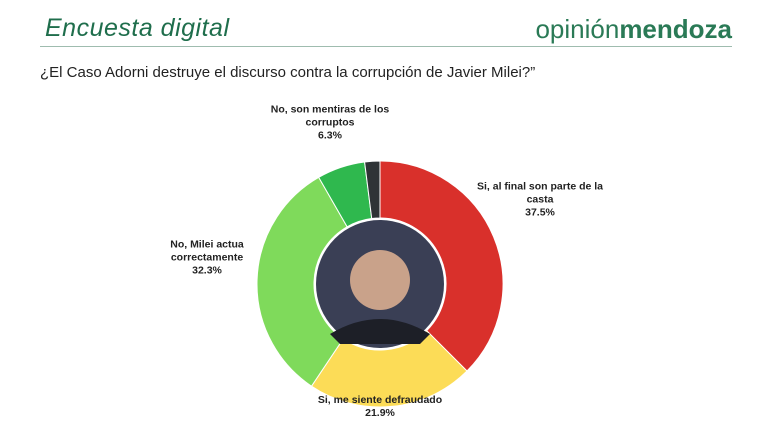  I want to click on brand: opiniónmendoza, so click(633, 29).